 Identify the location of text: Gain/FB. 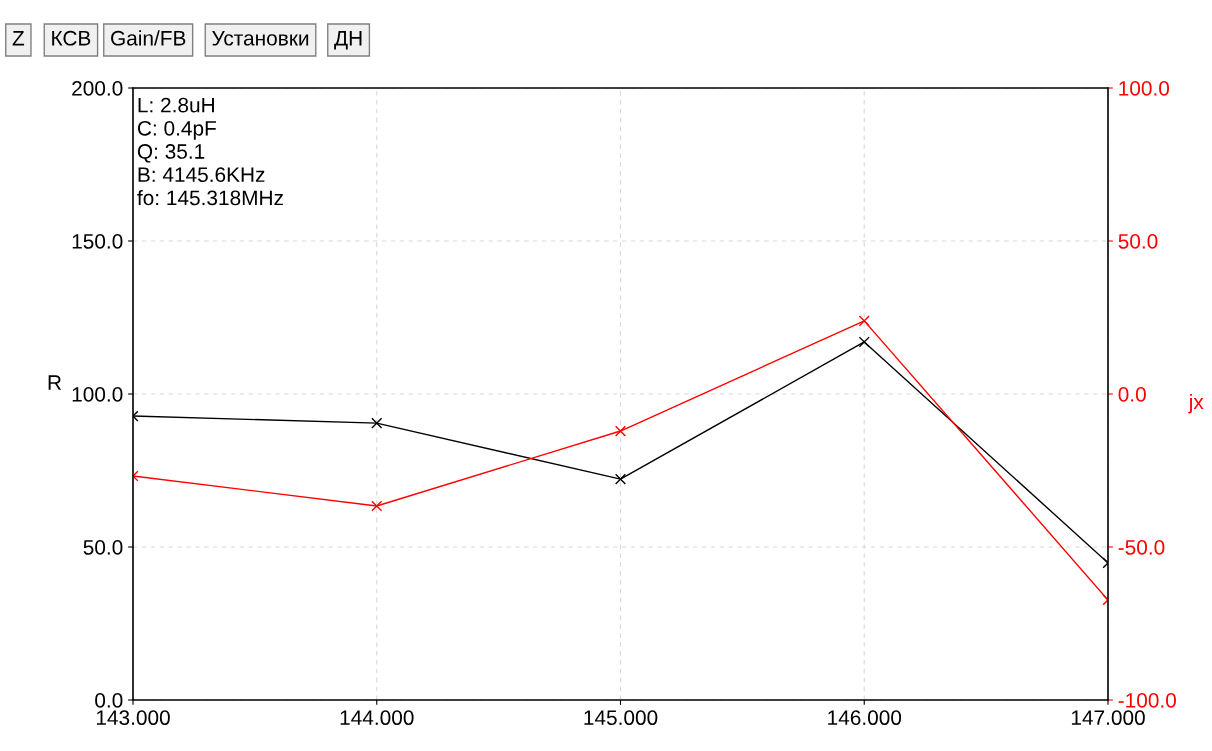
(148, 38).